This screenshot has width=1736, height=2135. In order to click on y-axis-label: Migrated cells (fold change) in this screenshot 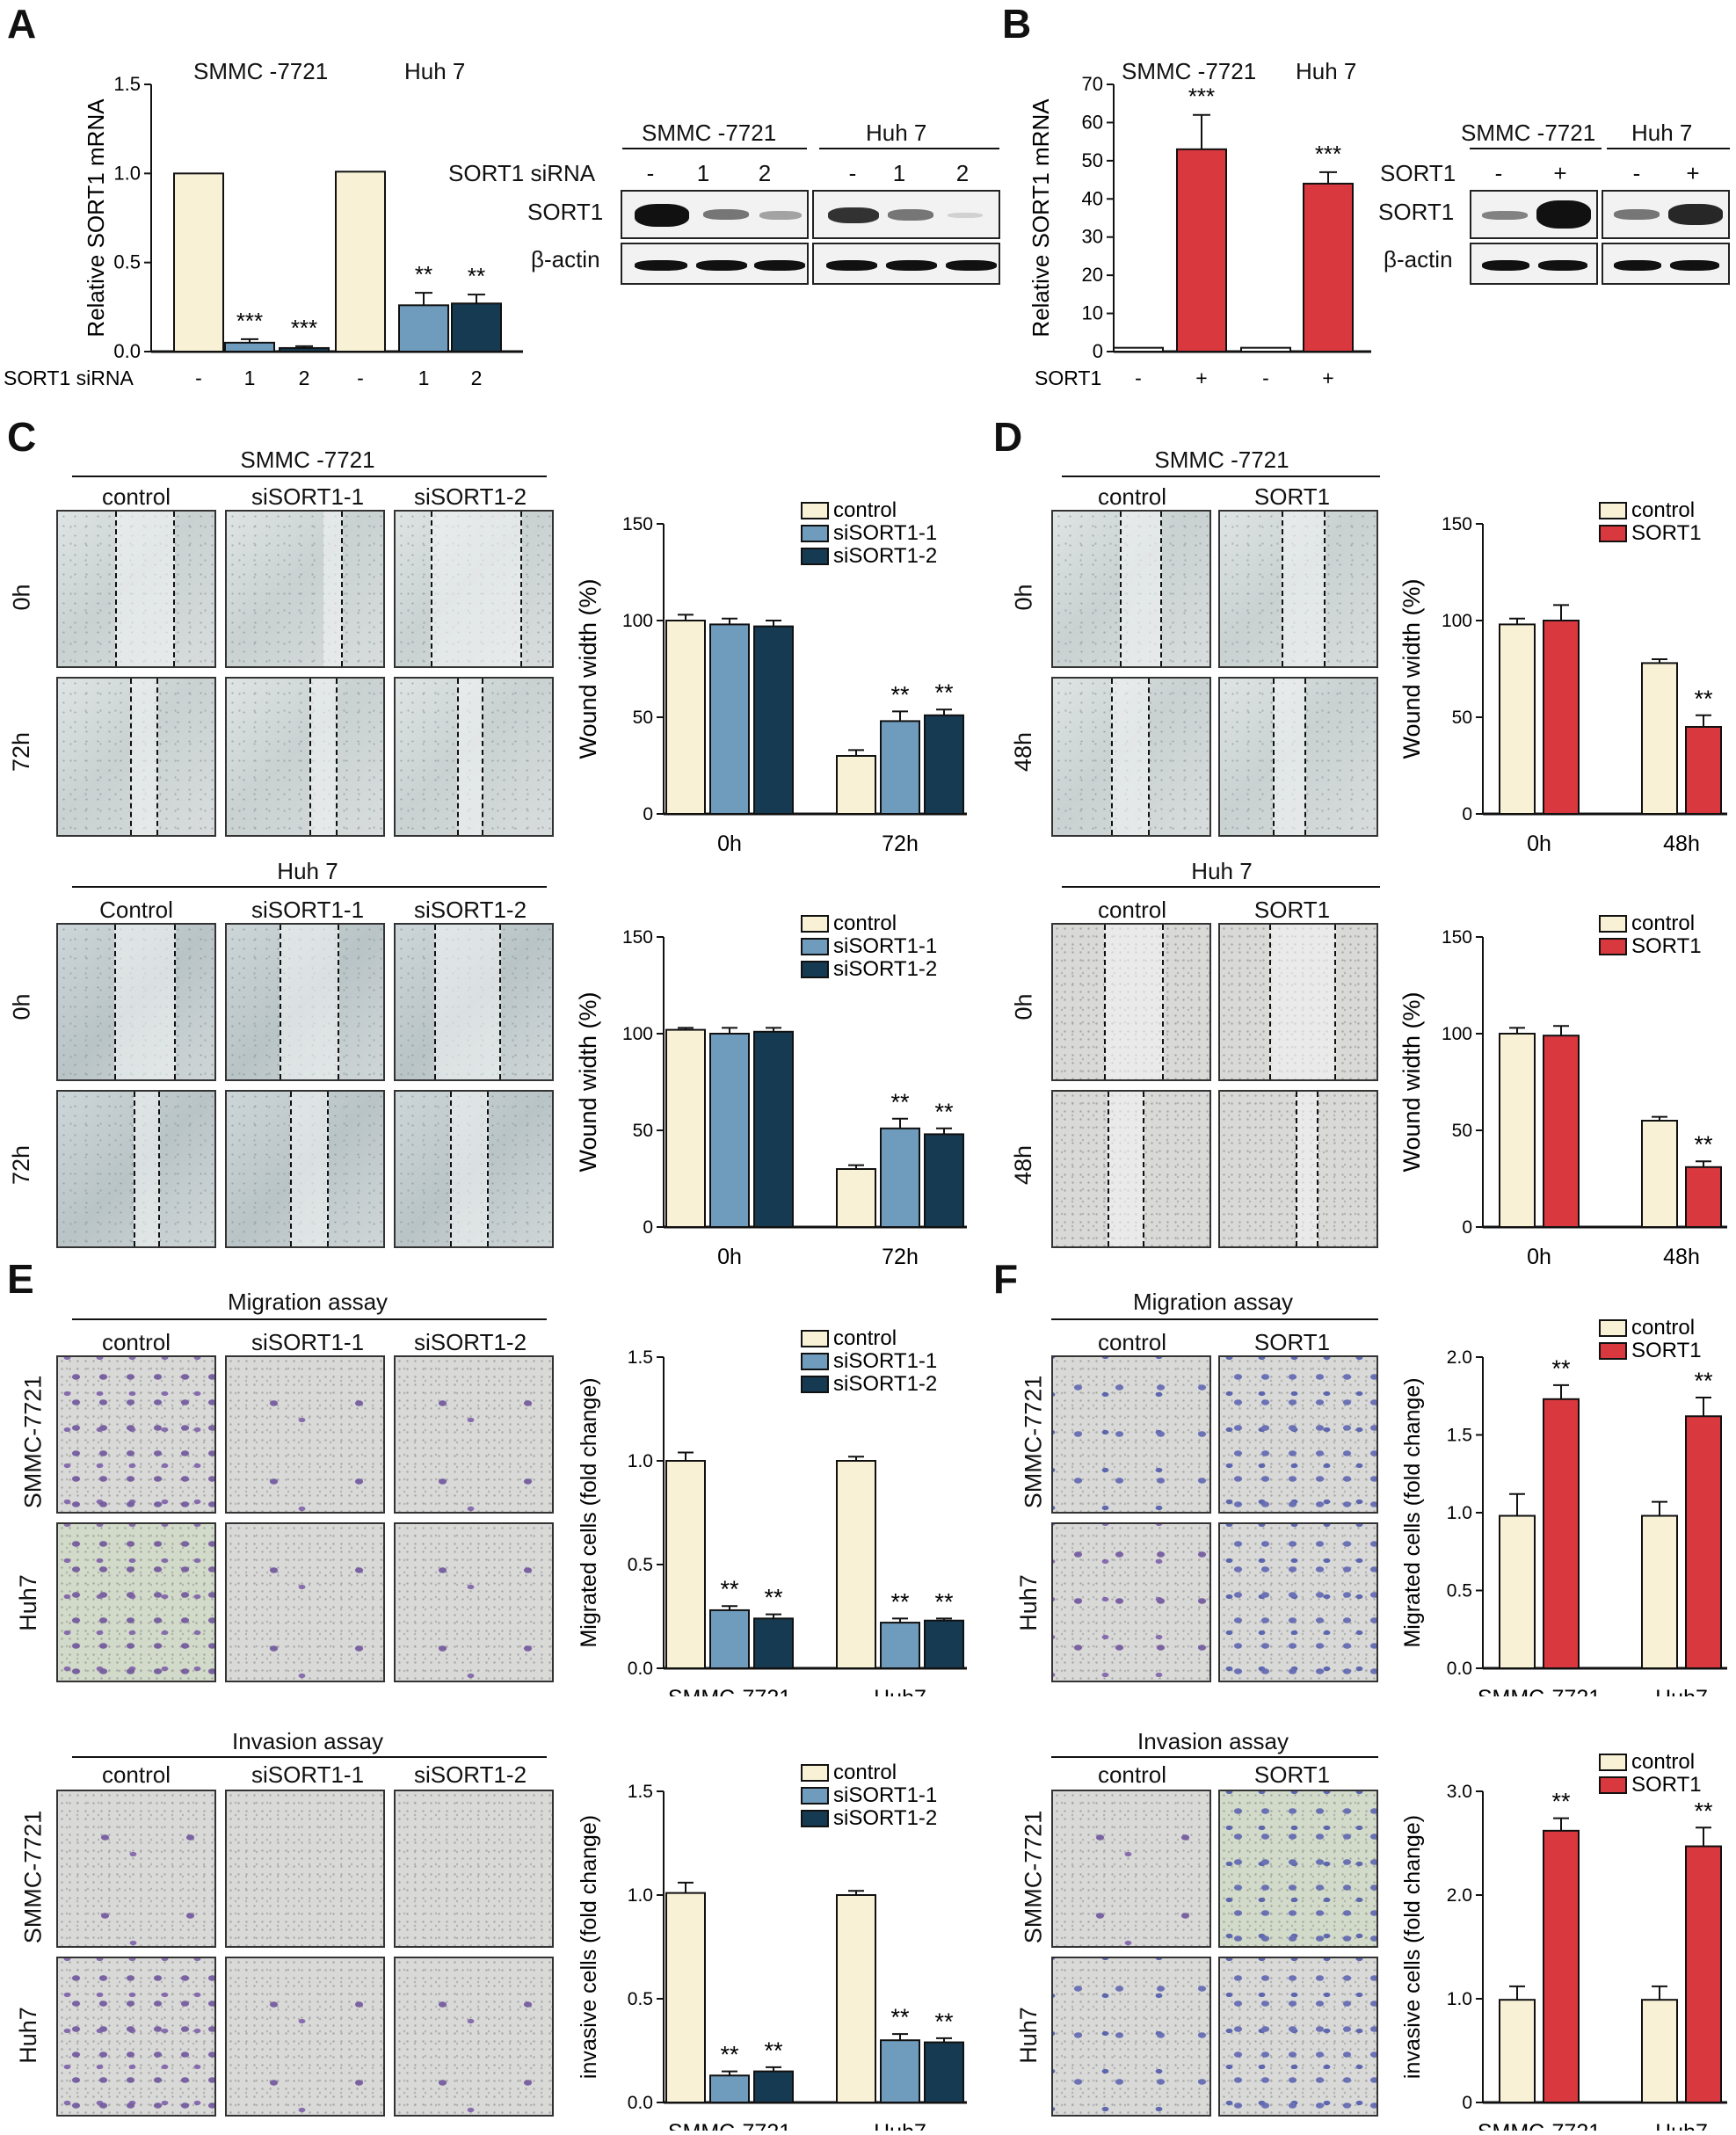, I will do `click(589, 1512)`.